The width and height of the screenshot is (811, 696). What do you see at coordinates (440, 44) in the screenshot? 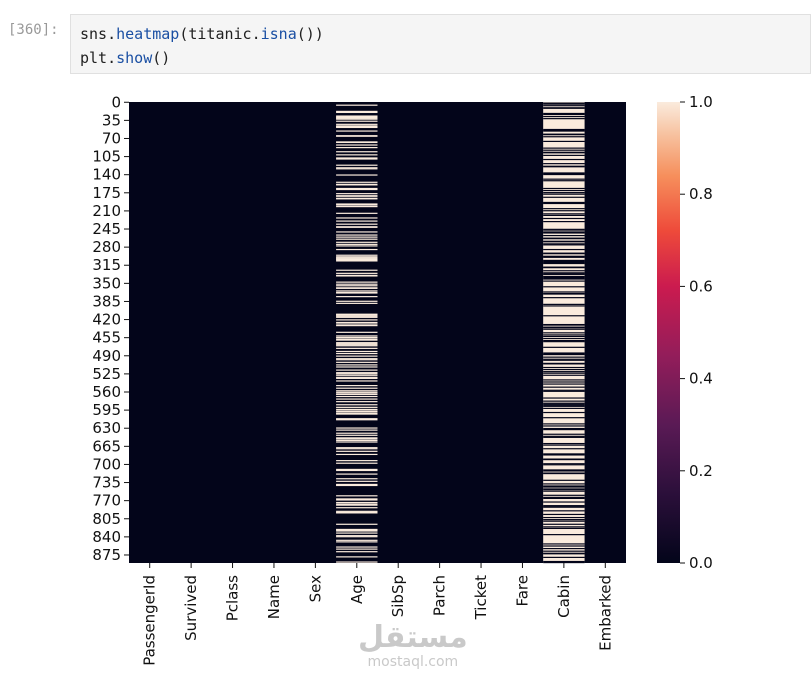
I see `code-cell` at bounding box center [440, 44].